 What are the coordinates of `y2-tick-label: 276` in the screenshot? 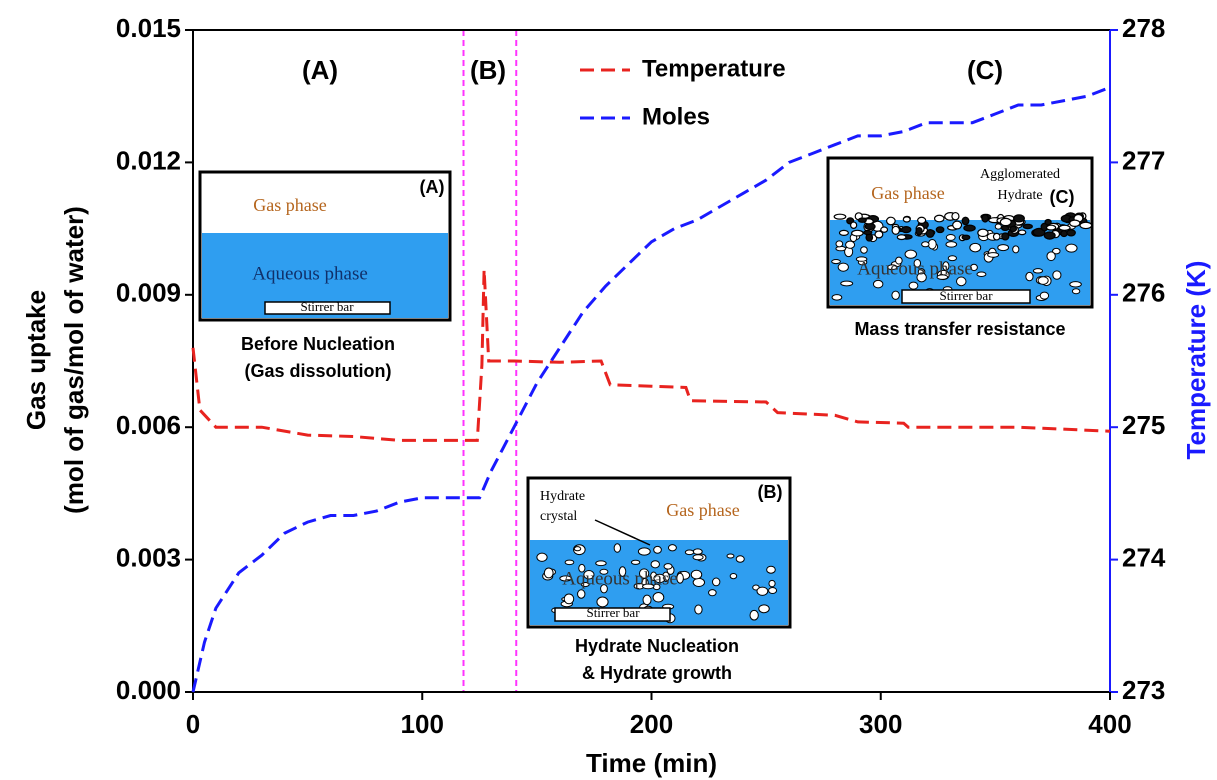 It's located at (1143, 293).